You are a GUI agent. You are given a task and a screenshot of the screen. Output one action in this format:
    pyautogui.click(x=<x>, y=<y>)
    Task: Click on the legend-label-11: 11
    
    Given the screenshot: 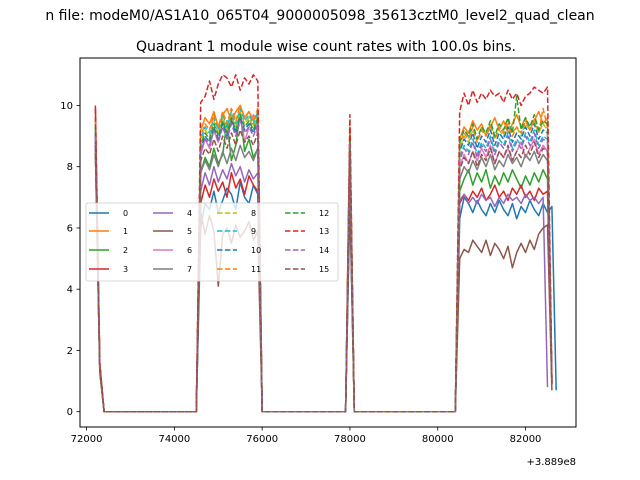 What is the action you would take?
    pyautogui.click(x=256, y=269)
    